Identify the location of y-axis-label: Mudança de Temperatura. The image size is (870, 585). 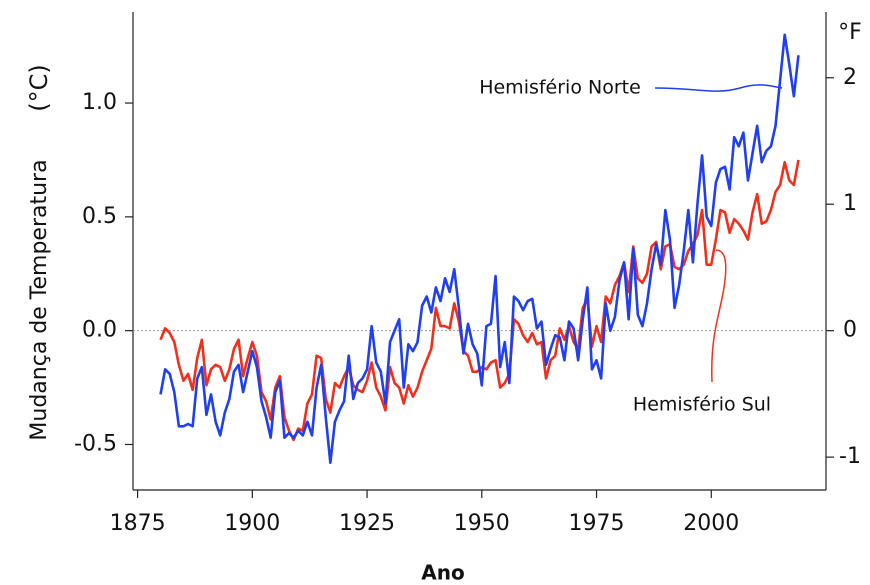
(39, 299).